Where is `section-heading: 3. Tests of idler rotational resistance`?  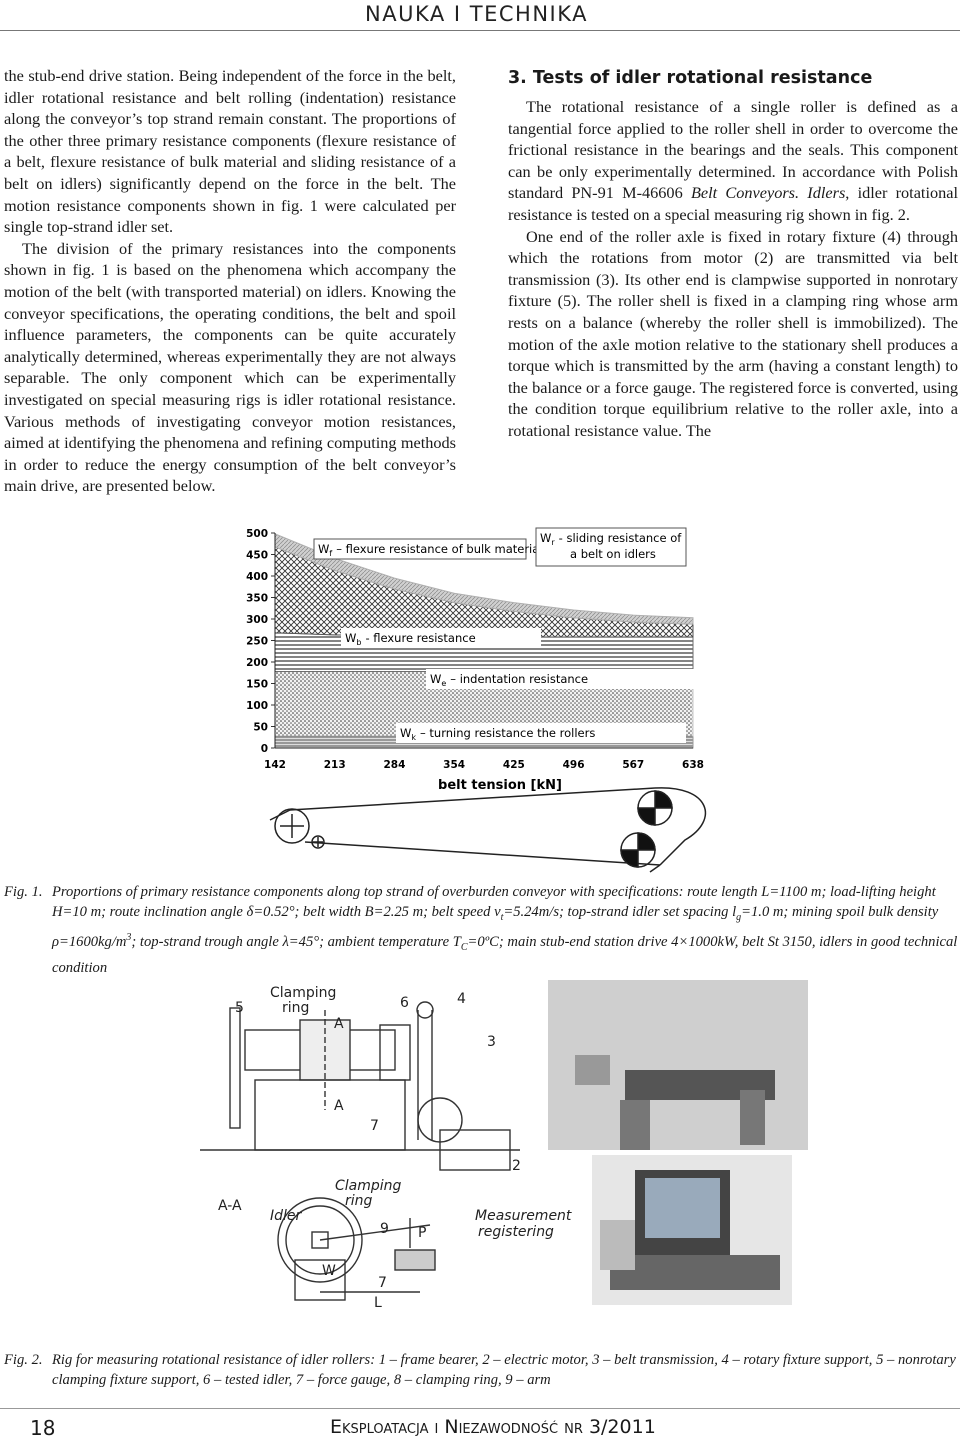
section-heading: 3. Tests of idler rotational resistance is located at coordinates (690, 78).